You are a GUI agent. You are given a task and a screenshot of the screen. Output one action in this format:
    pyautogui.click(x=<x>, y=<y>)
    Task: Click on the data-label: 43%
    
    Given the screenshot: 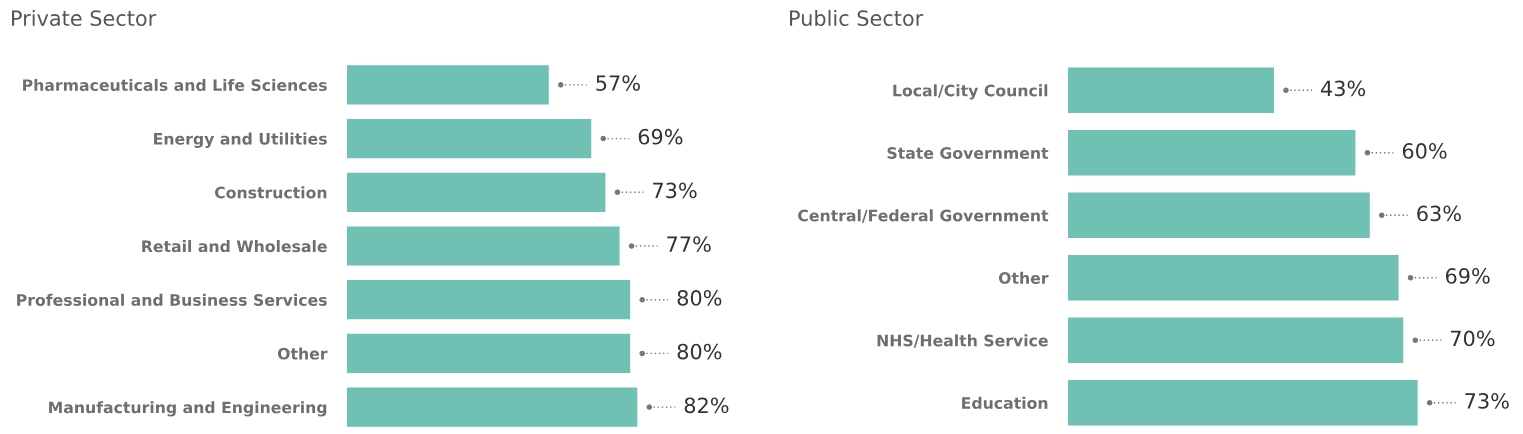 What is the action you would take?
    pyautogui.click(x=1343, y=88)
    